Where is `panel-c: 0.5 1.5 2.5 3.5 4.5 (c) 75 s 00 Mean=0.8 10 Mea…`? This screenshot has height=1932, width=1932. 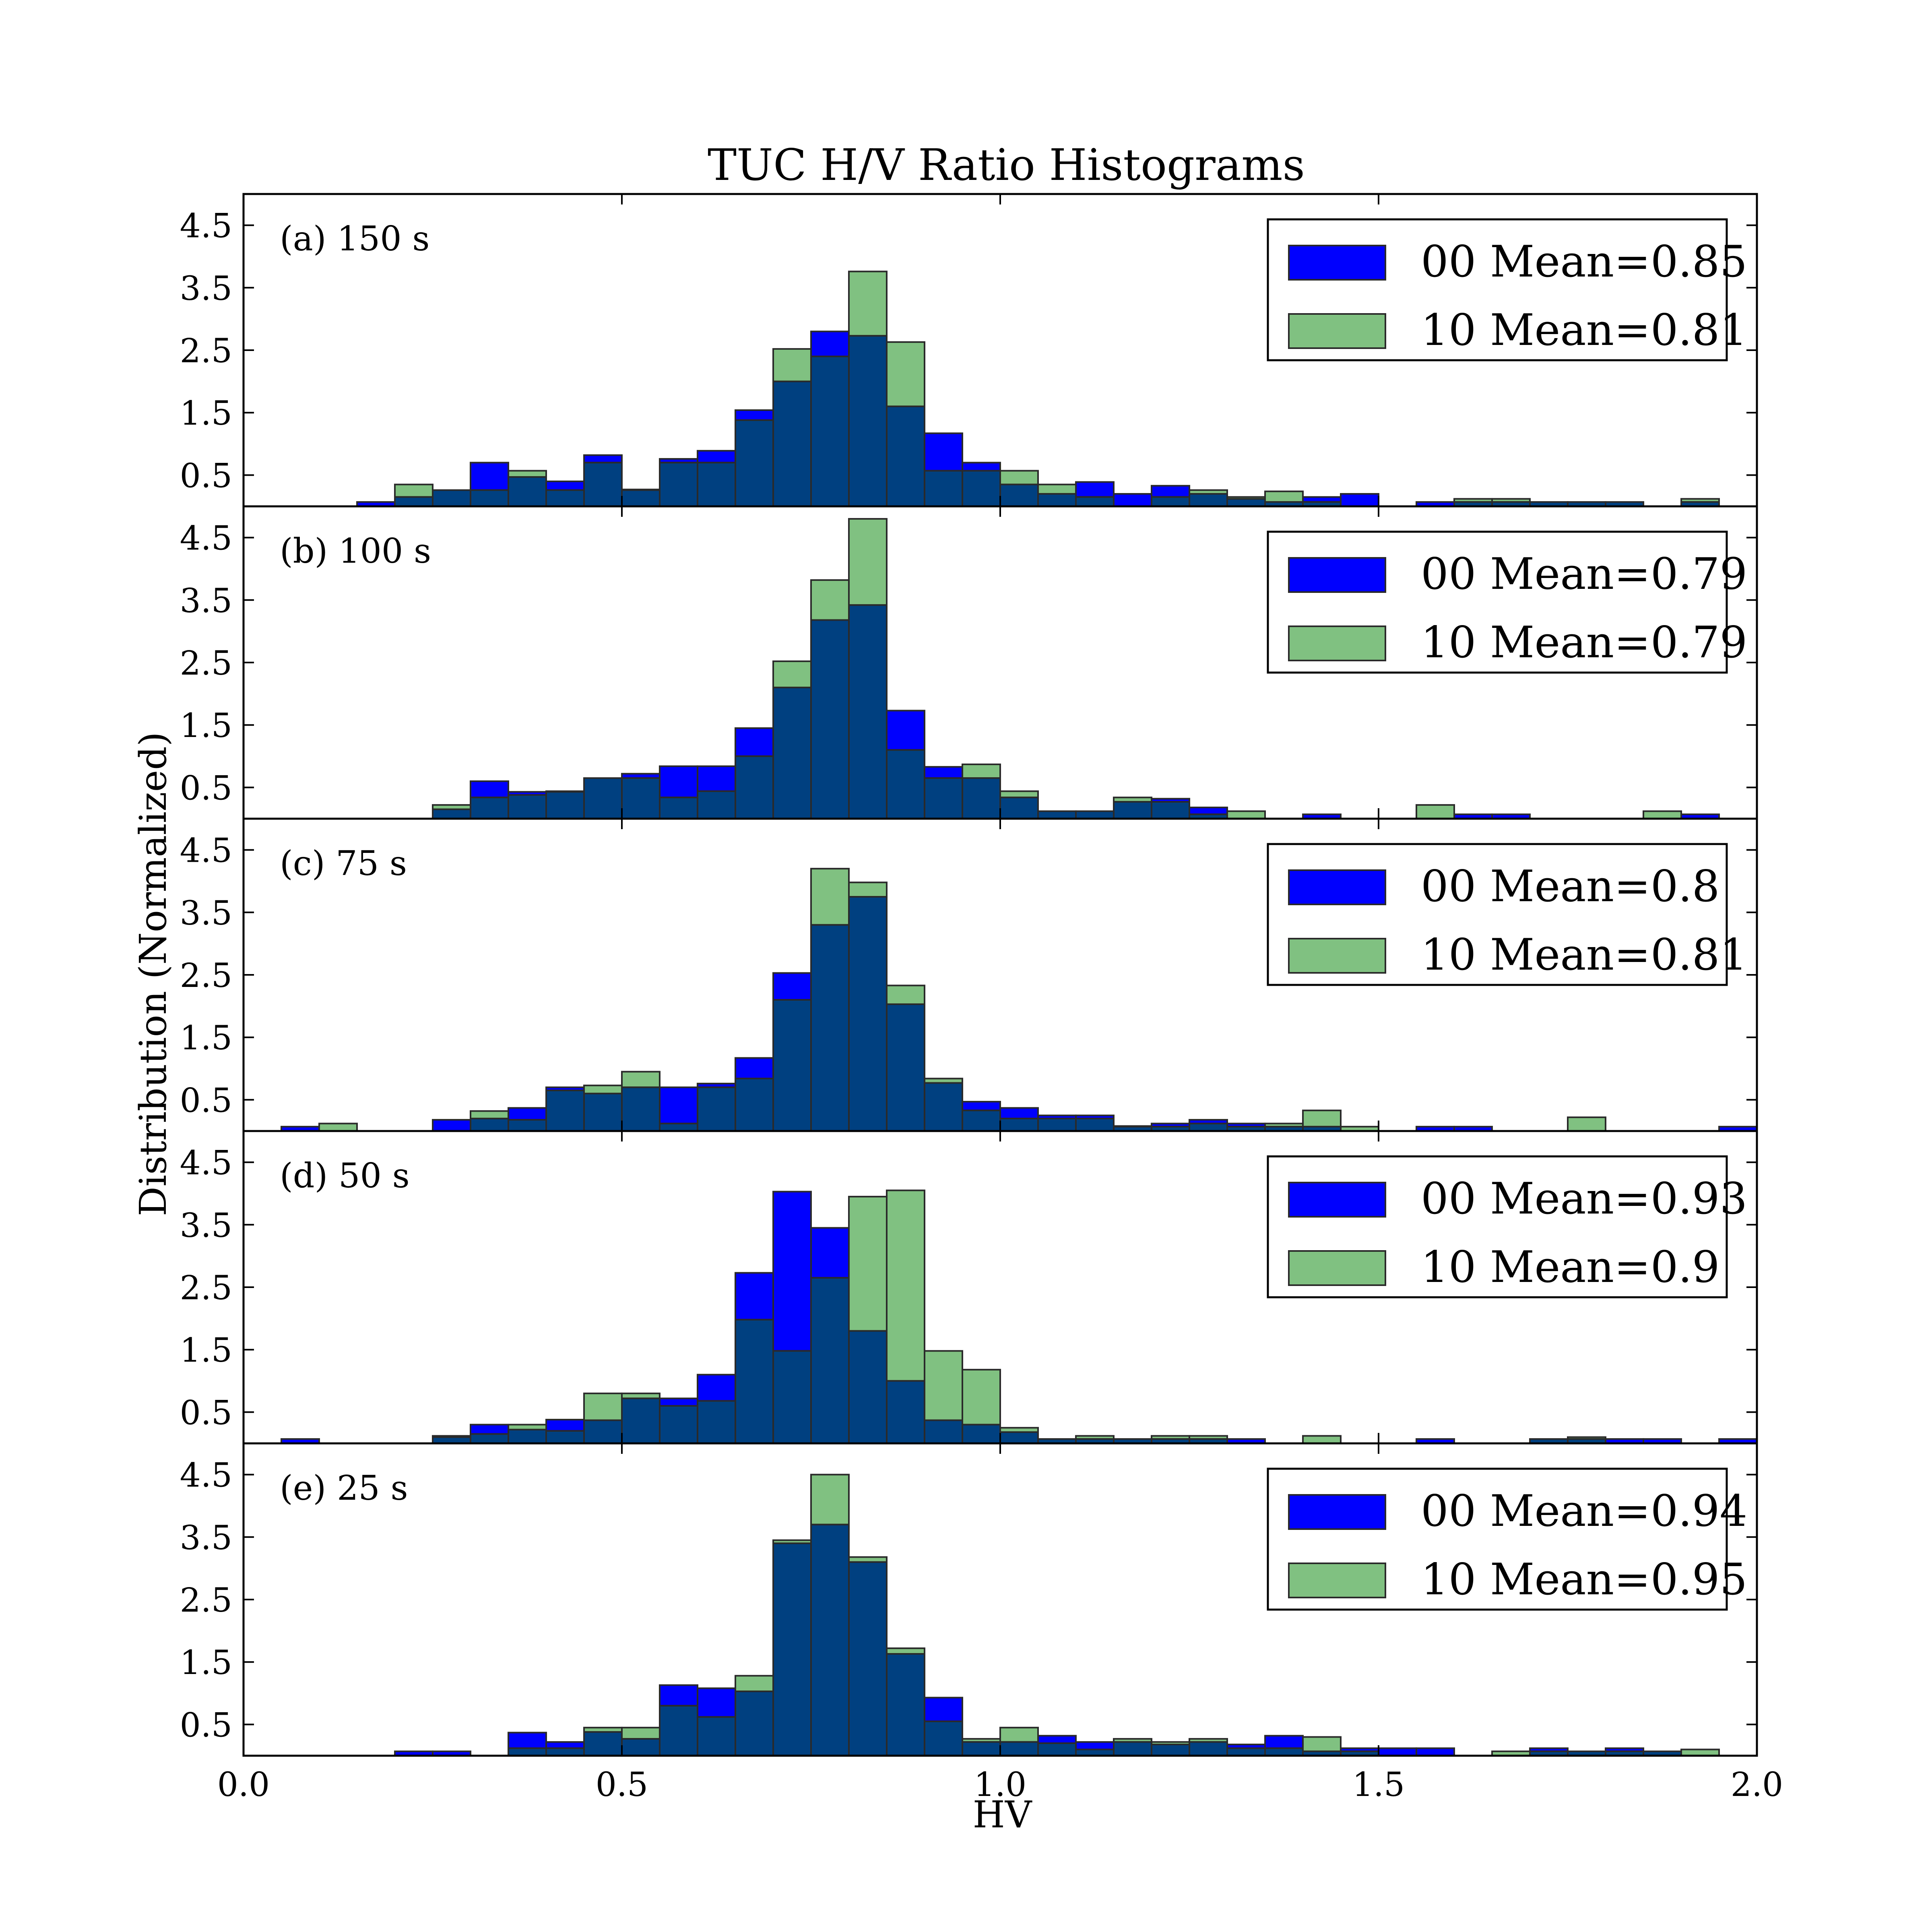
panel-c: 0.5 1.5 2.5 3.5 4.5 (c) 75 s 00 Mean=0.8 10 Mea… is located at coordinates (969, 974).